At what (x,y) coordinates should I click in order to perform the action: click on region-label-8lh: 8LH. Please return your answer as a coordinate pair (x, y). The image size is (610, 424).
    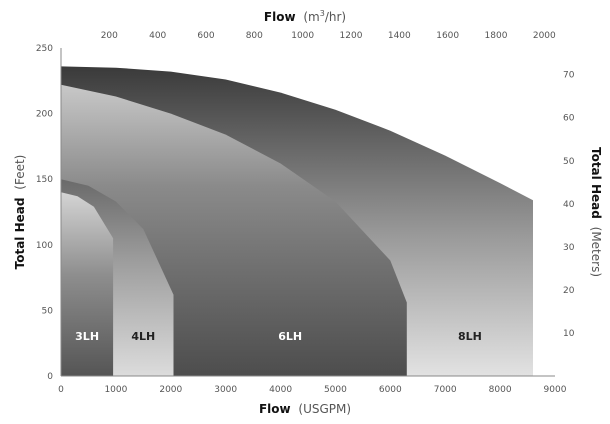
    Looking at the image, I should click on (470, 336).